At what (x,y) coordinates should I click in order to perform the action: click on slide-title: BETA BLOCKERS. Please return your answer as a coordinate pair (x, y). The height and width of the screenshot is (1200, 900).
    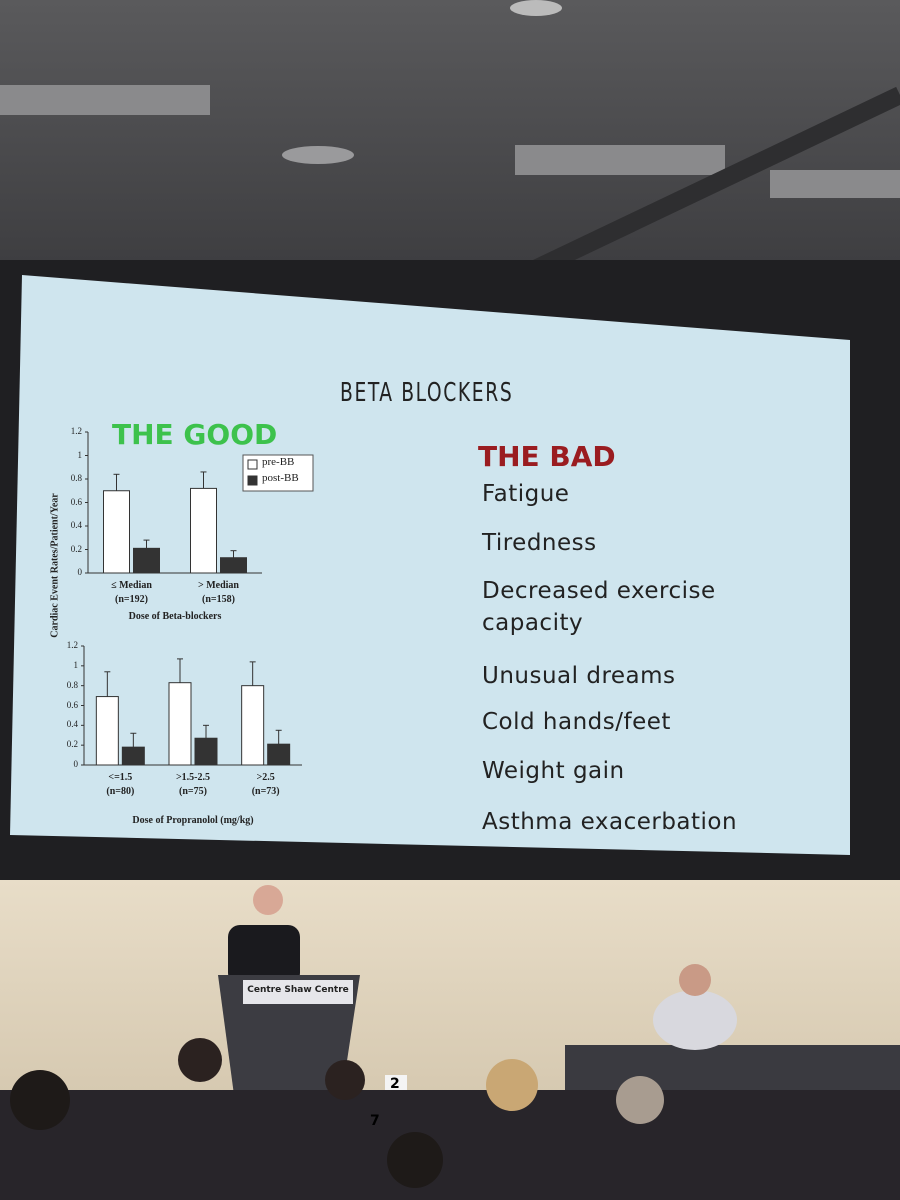
    Looking at the image, I should click on (427, 393).